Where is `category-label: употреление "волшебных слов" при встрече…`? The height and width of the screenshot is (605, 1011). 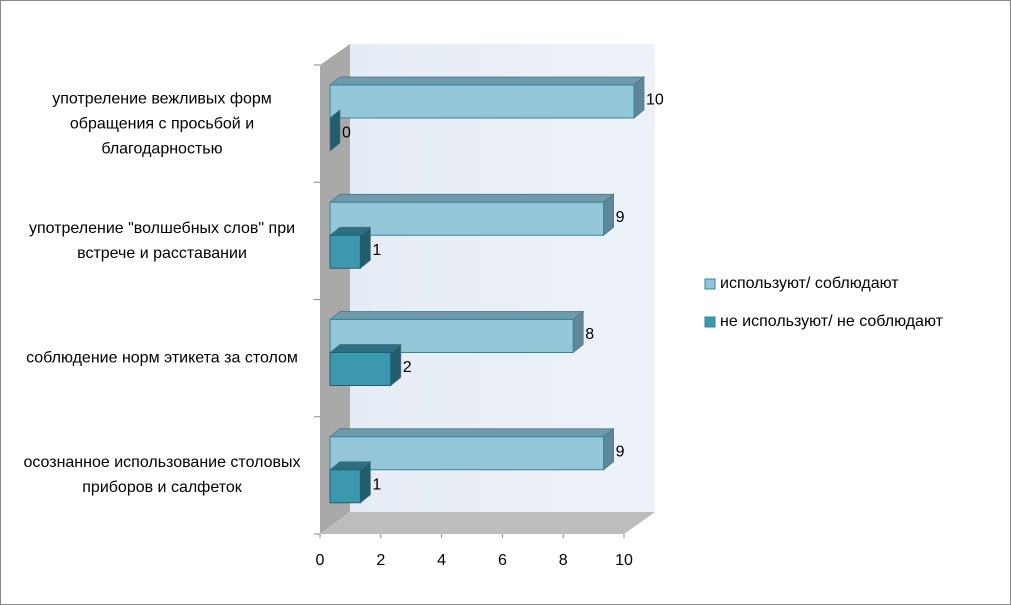 category-label: употреление "волшебных слов" при встрече… is located at coordinates (162, 240).